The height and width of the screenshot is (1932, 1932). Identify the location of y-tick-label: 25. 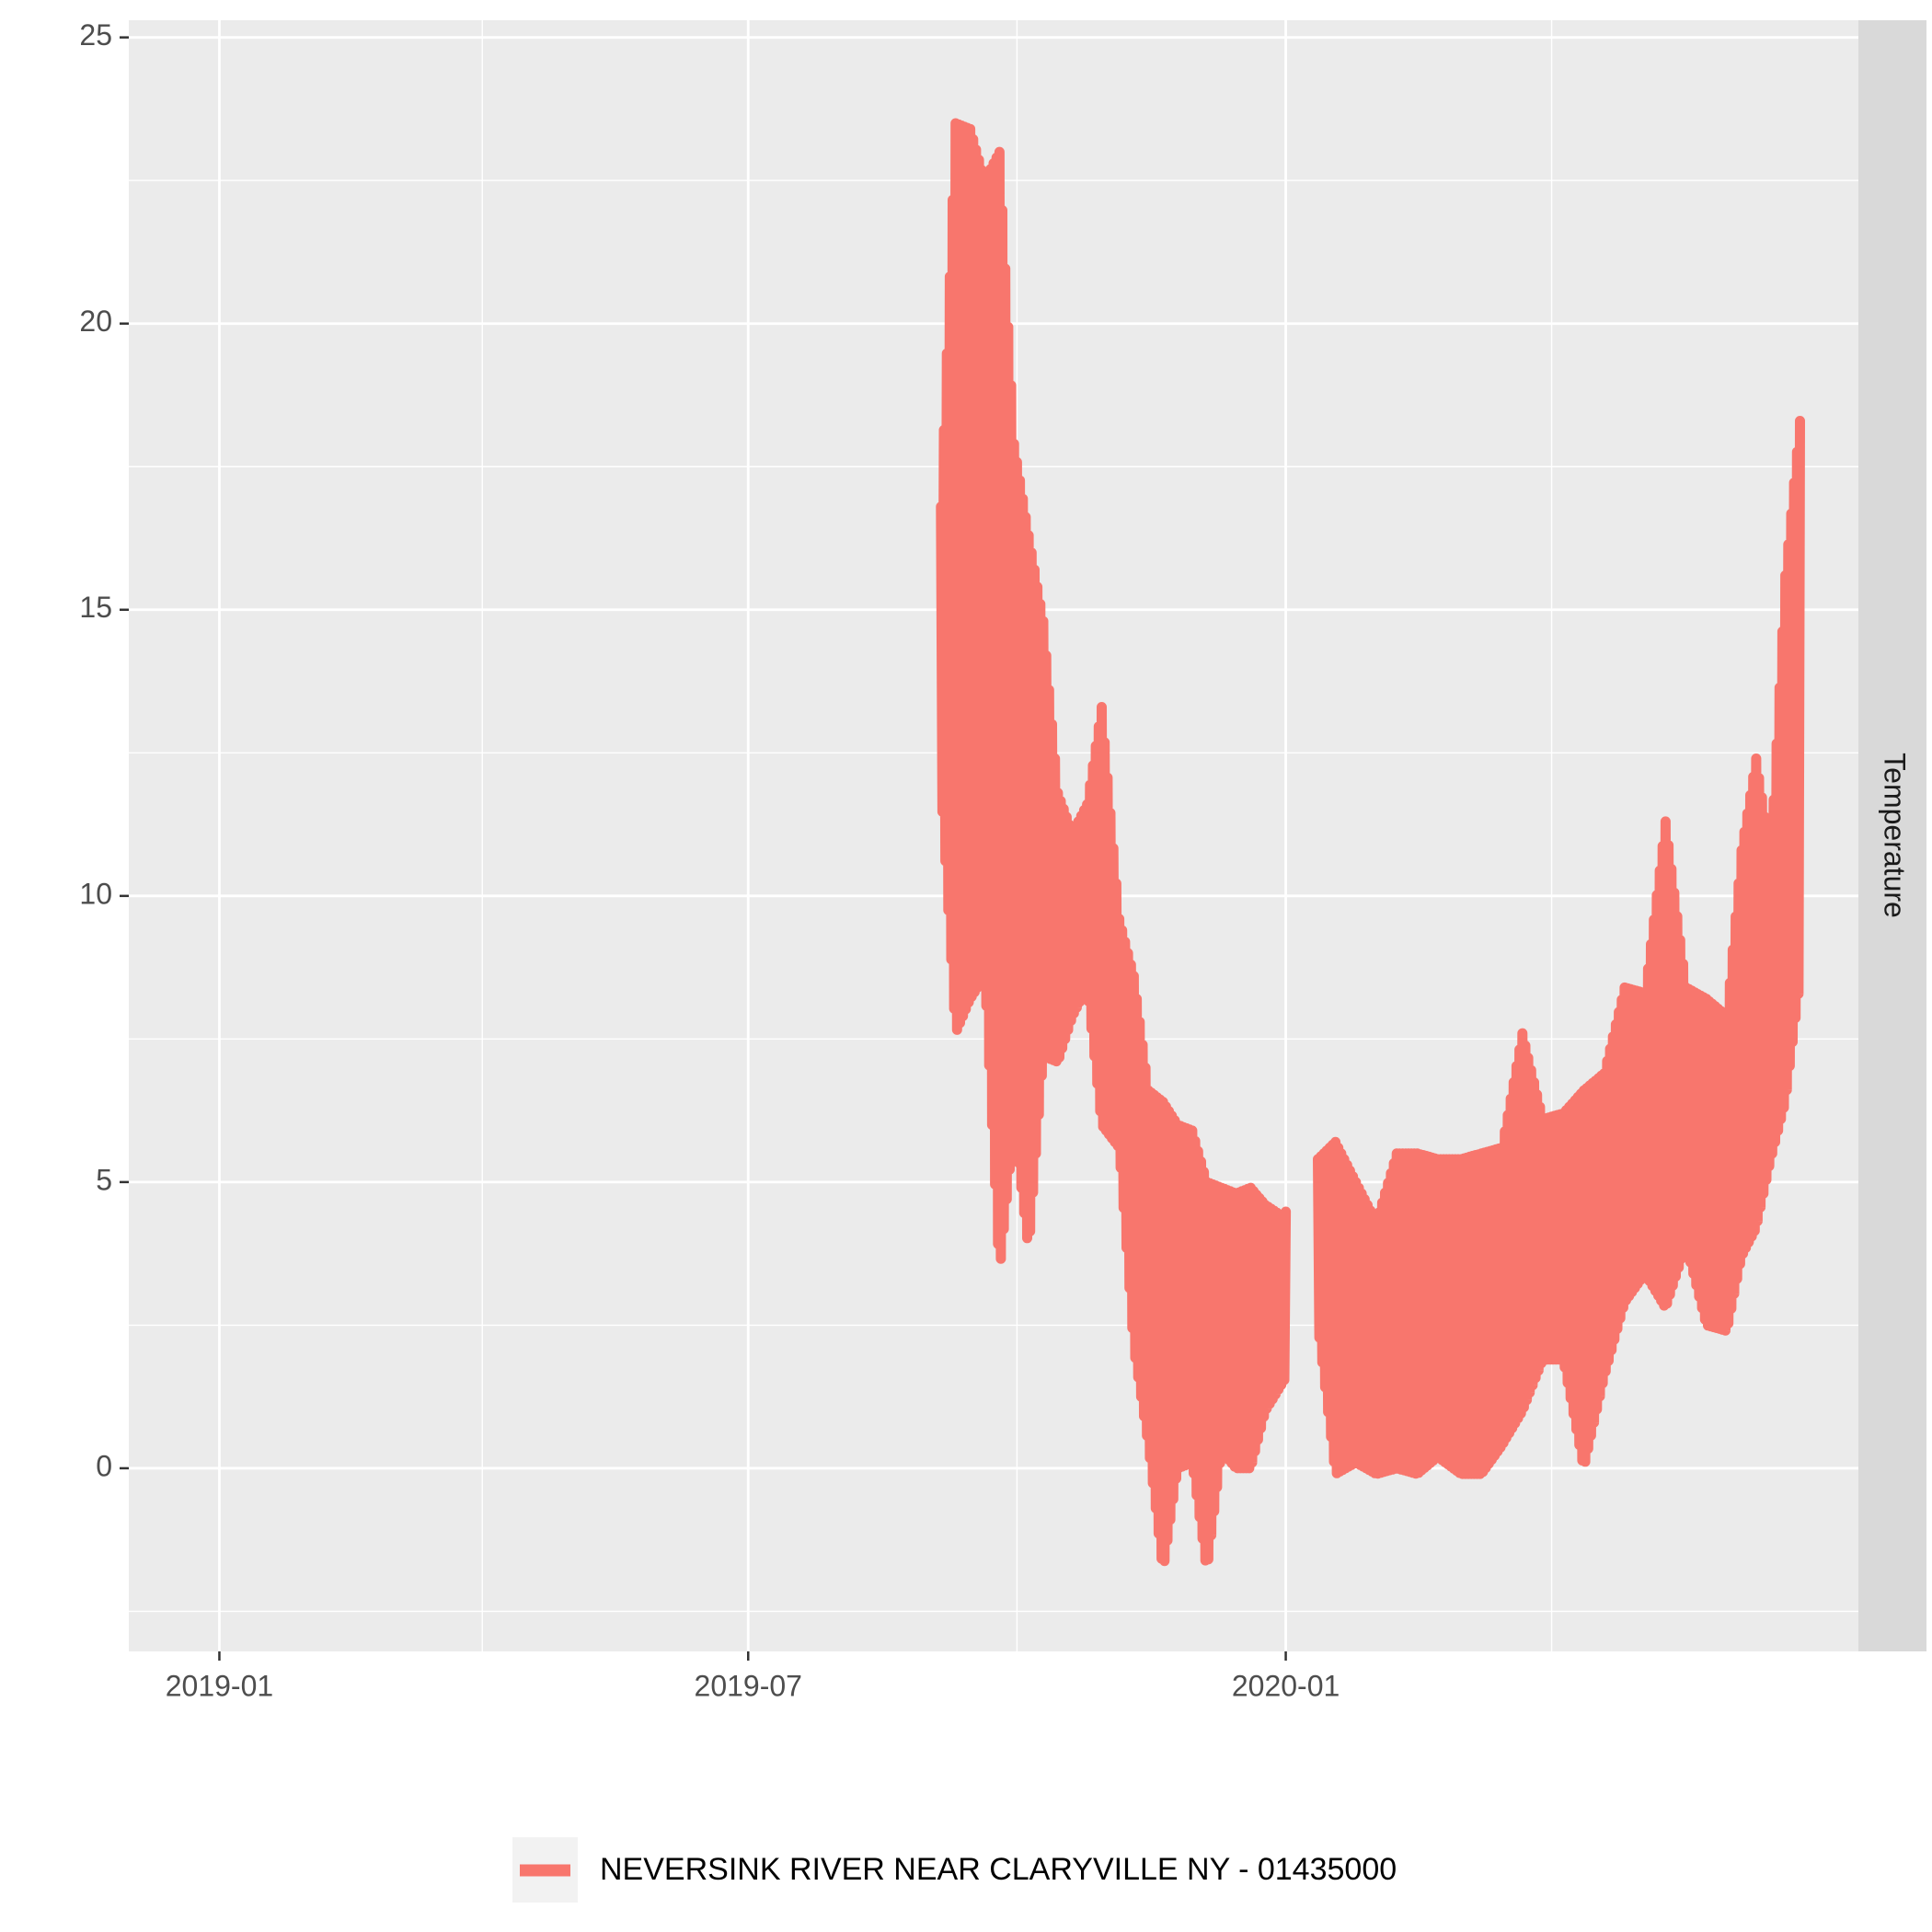
(95, 35).